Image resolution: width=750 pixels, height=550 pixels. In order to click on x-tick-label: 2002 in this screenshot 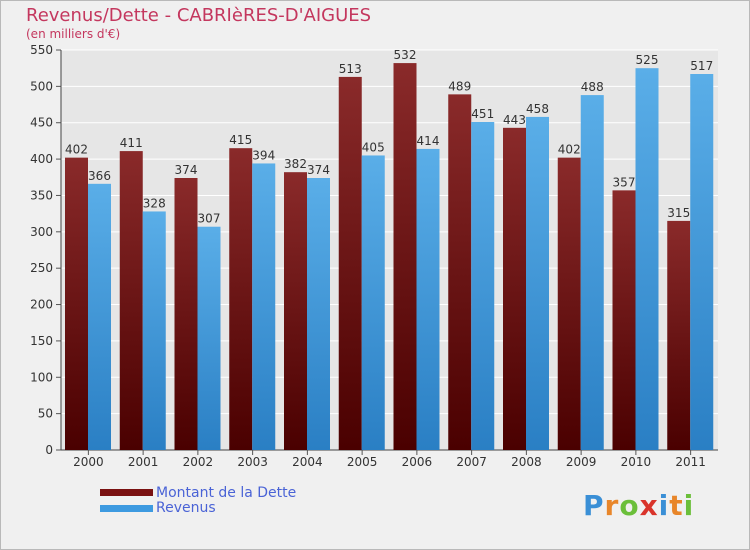, I will do `click(198, 462)`.